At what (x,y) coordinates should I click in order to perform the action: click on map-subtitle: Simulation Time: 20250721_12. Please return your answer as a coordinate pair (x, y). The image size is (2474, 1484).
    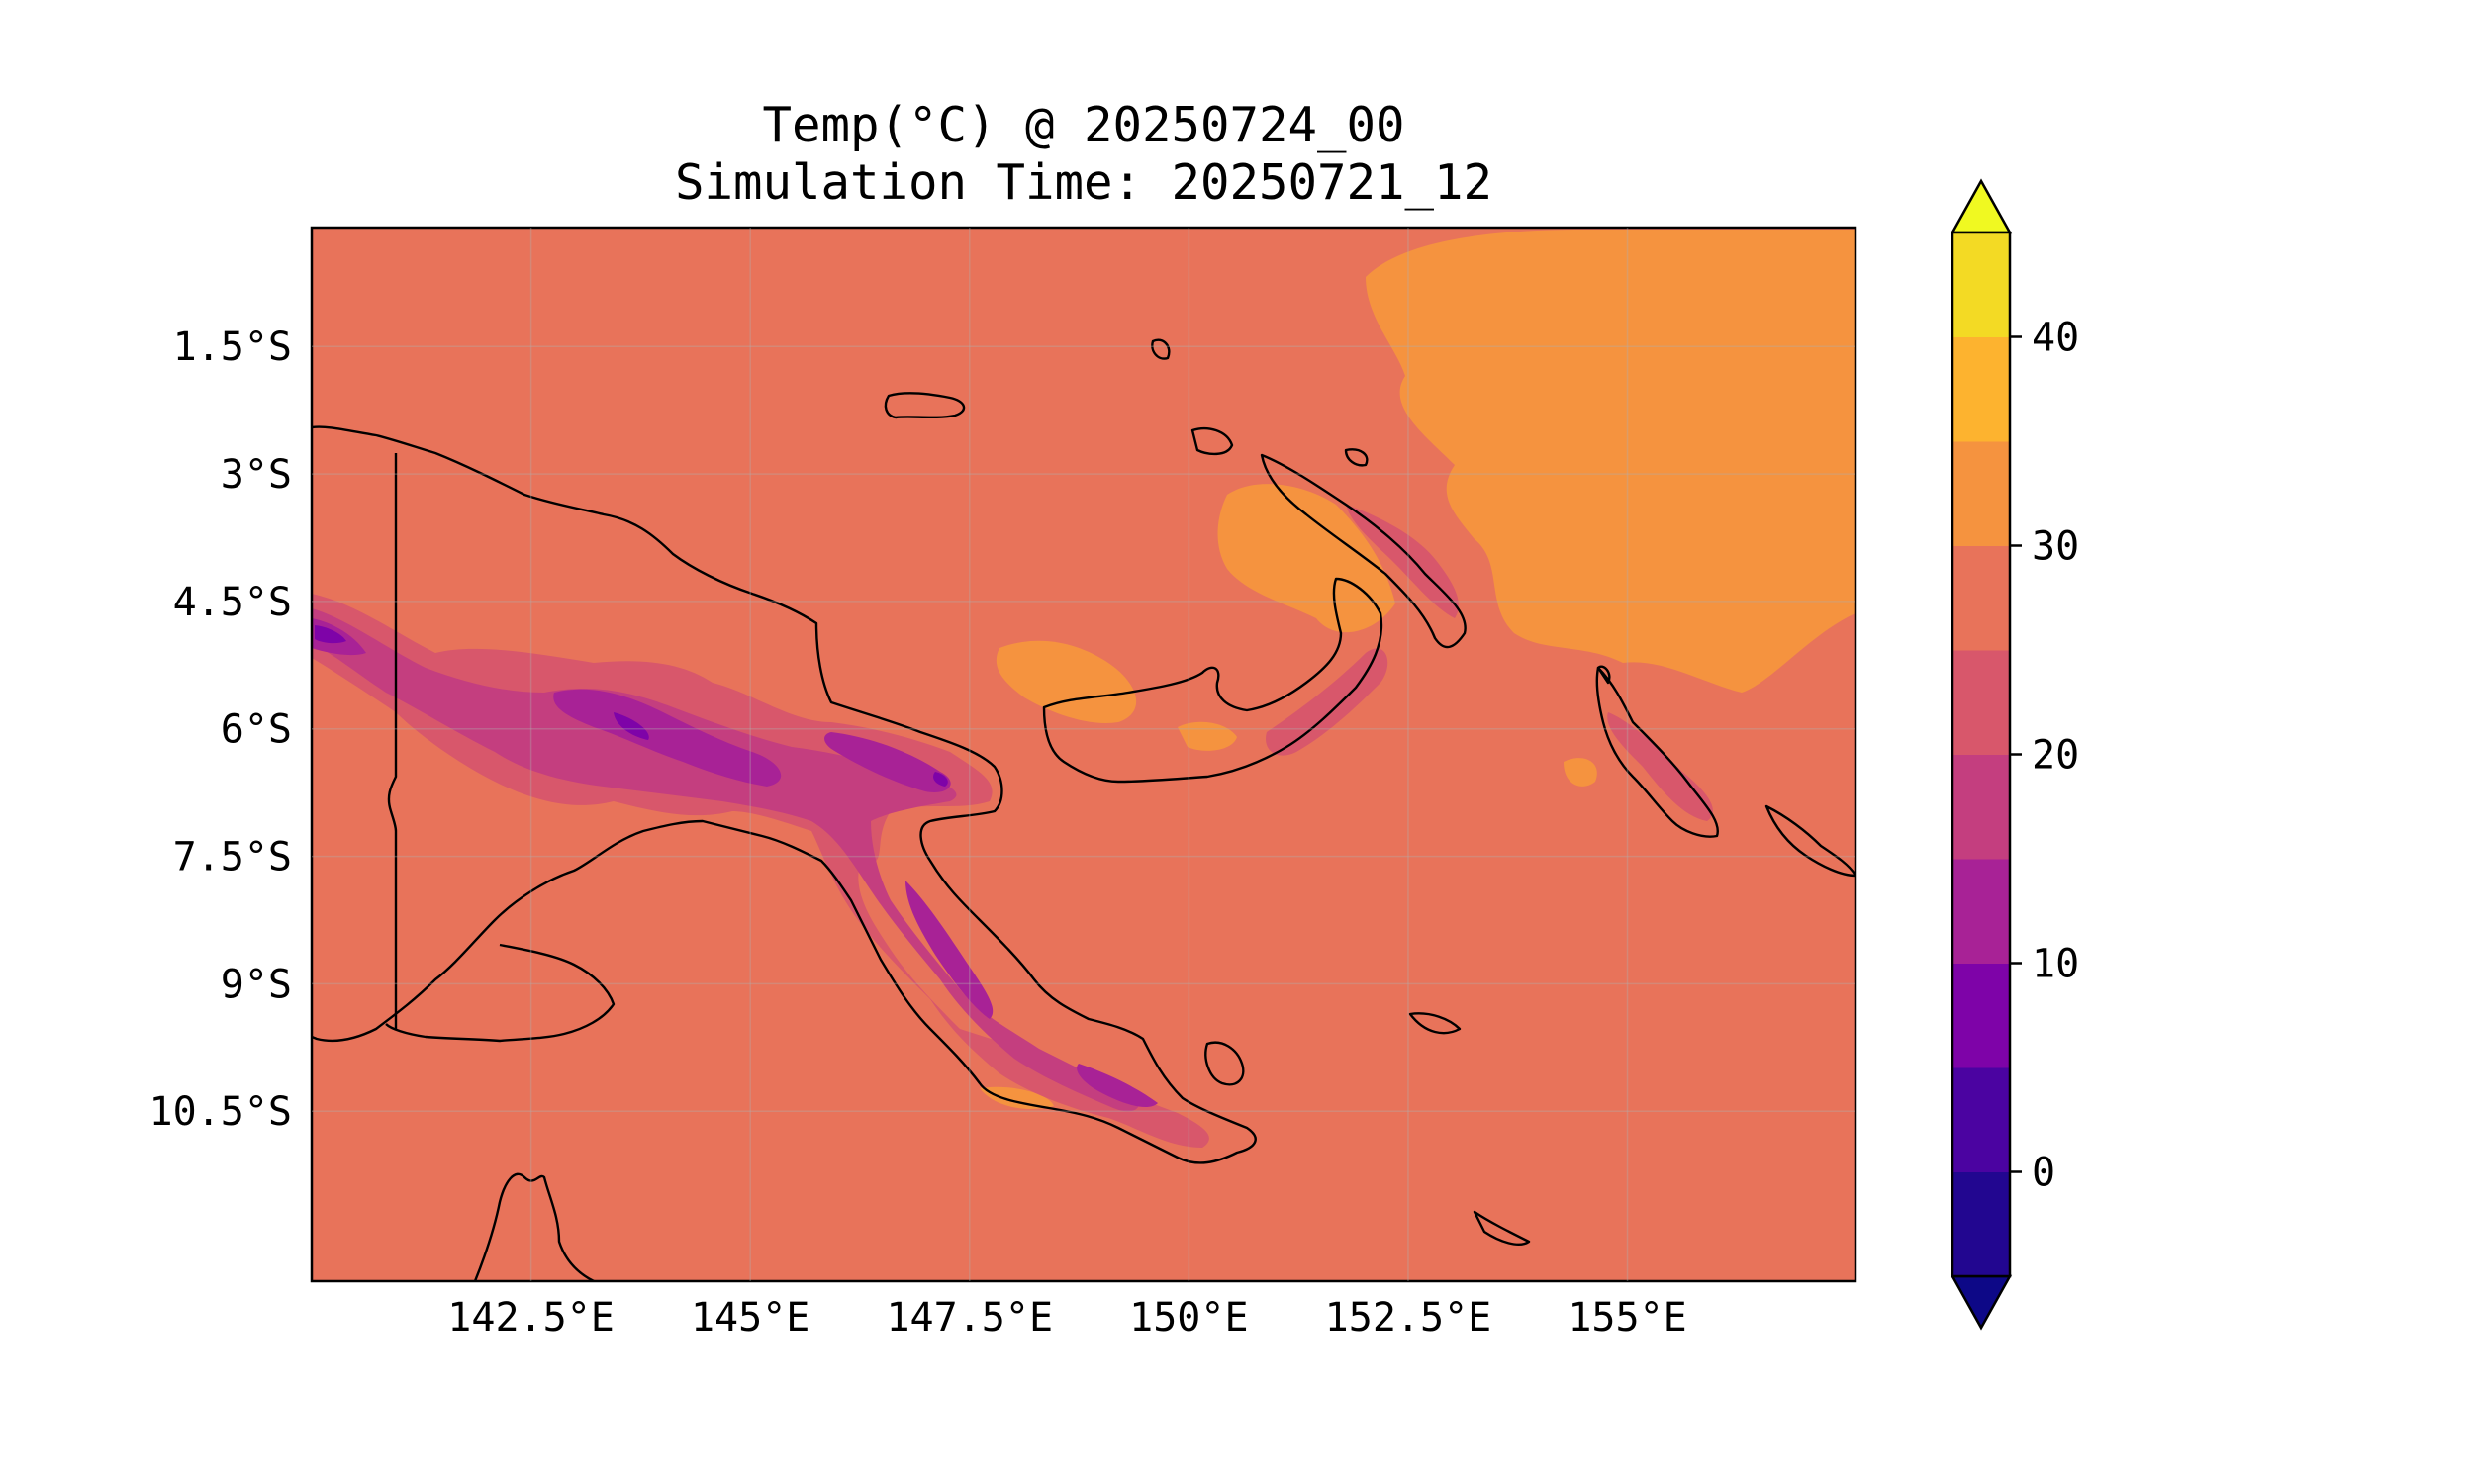
    Looking at the image, I should click on (1083, 182).